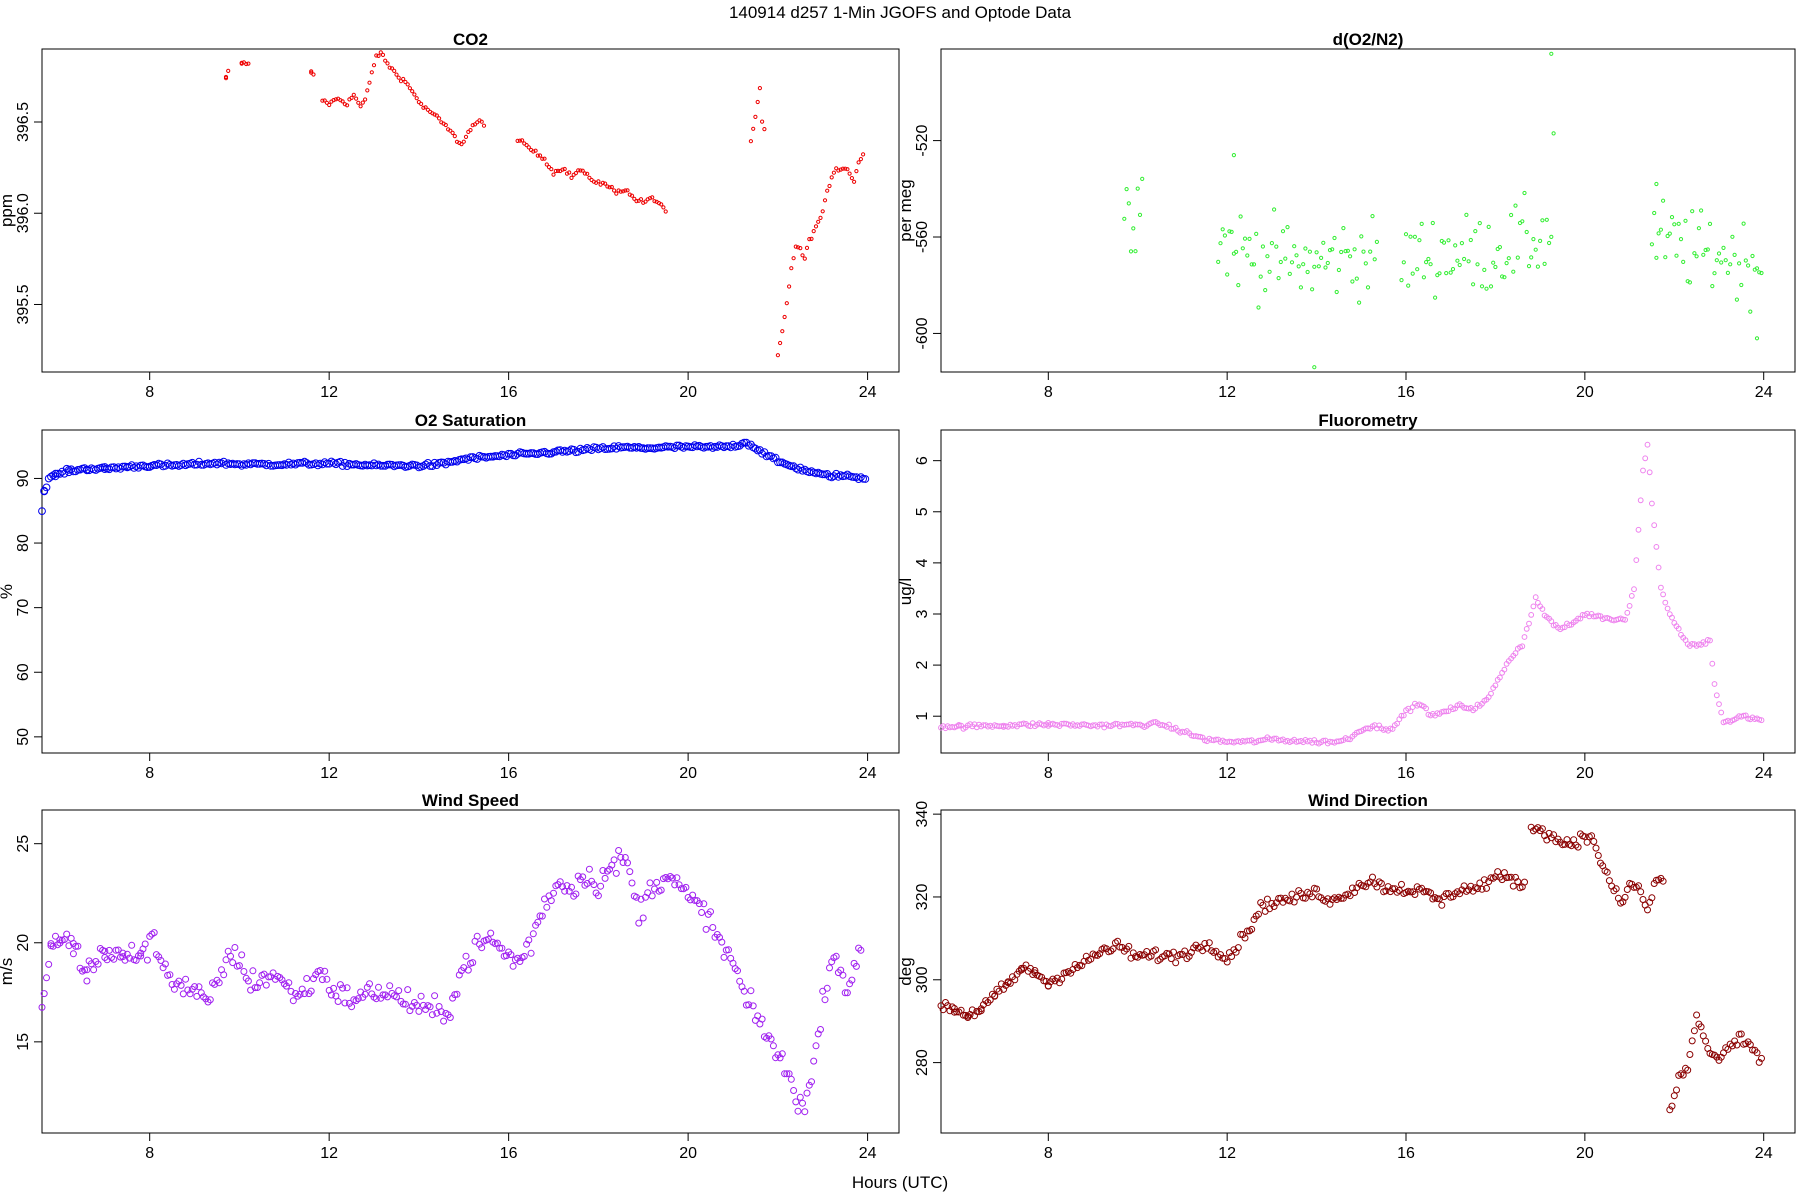  What do you see at coordinates (922, 511) in the screenshot?
I see `y-tick-label: 5` at bounding box center [922, 511].